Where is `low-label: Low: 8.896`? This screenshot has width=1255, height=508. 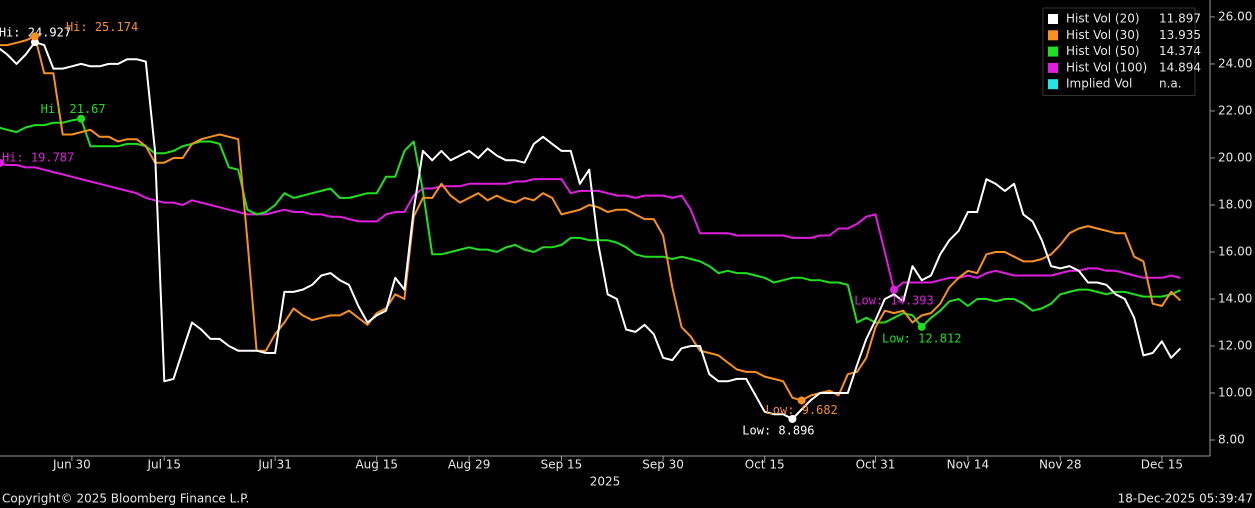 low-label: Low: 8.896 is located at coordinates (778, 430).